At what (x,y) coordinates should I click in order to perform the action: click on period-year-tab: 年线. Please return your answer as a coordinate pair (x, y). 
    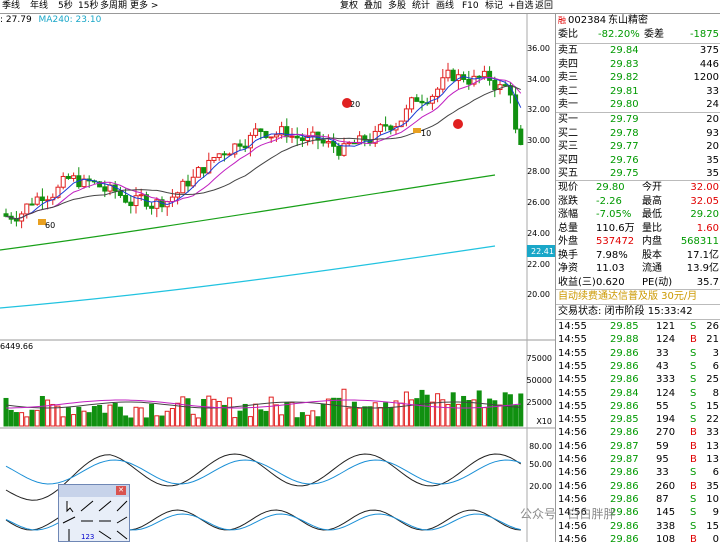
    Looking at the image, I should click on (39, 6).